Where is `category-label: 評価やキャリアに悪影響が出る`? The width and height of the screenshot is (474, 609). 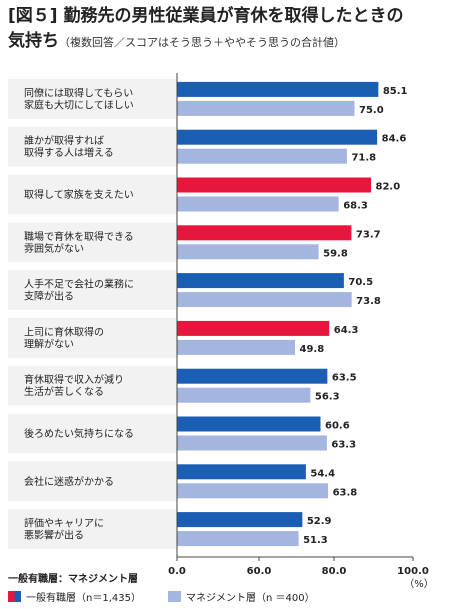 category-label: 評価やキャリアに悪影響が出る is located at coordinates (64, 529).